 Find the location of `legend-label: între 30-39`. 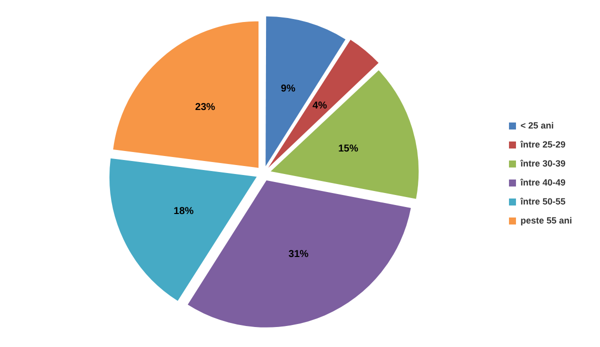

legend-label: între 30-39 is located at coordinates (542, 163).